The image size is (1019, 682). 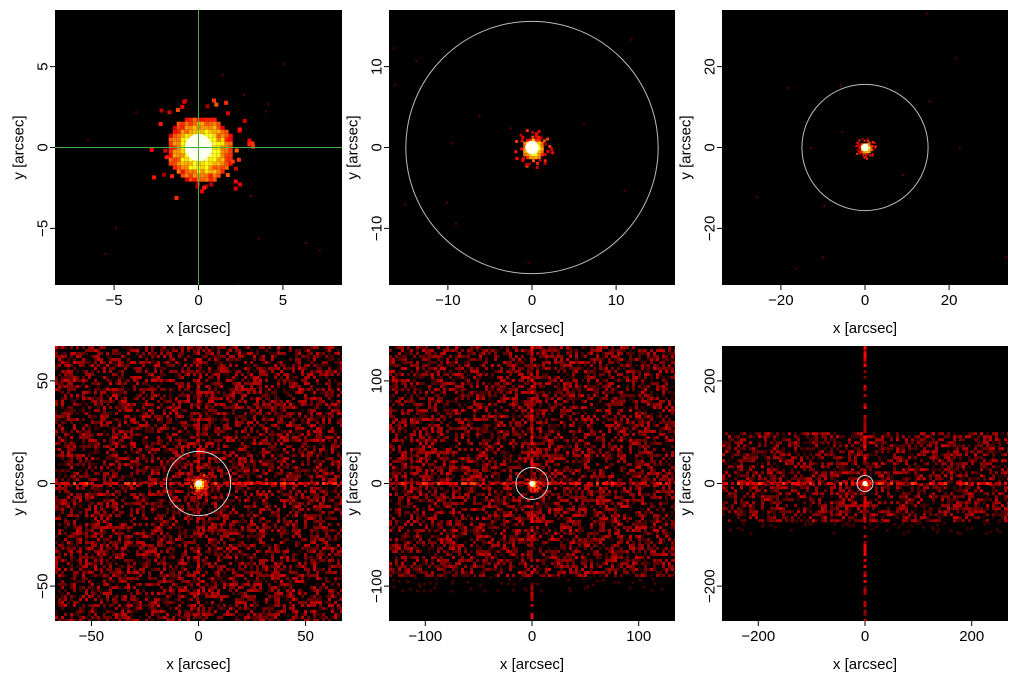 What do you see at coordinates (425, 636) in the screenshot?
I see `x-tick-label: −100` at bounding box center [425, 636].